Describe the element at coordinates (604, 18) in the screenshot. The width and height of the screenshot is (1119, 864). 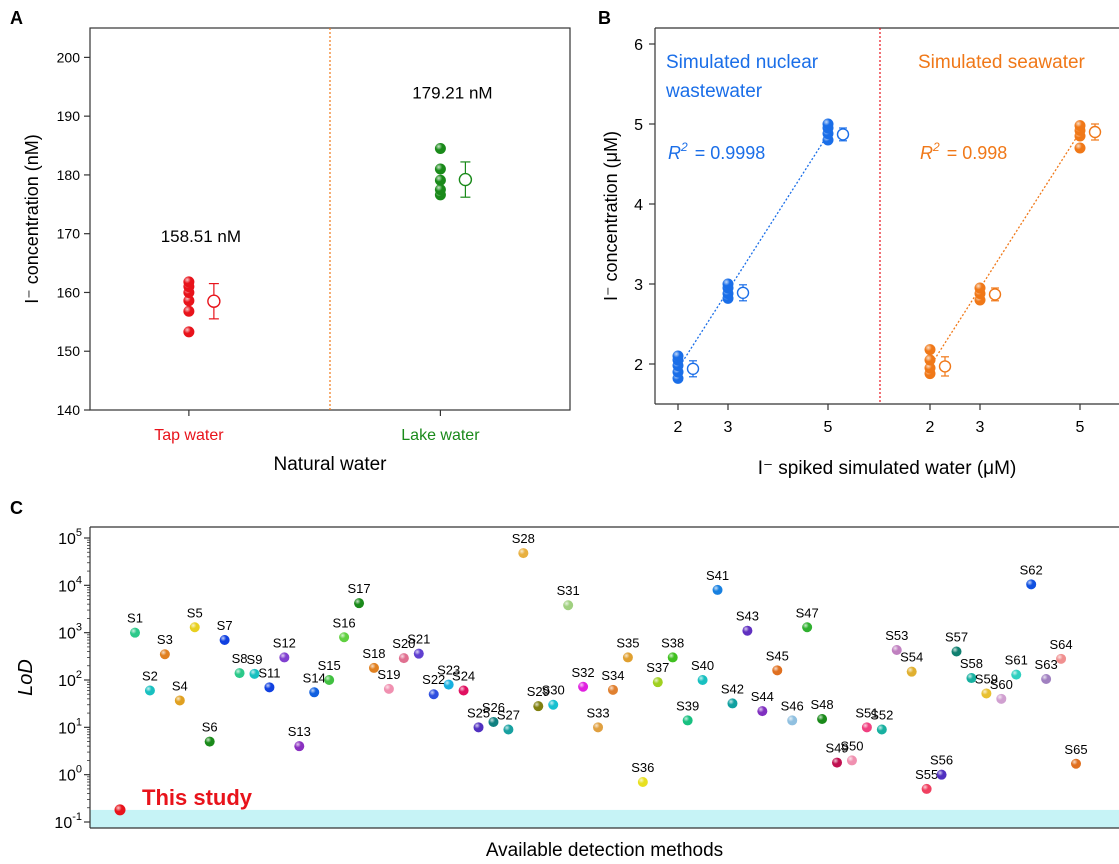
I see `panel-label-b: B` at that location.